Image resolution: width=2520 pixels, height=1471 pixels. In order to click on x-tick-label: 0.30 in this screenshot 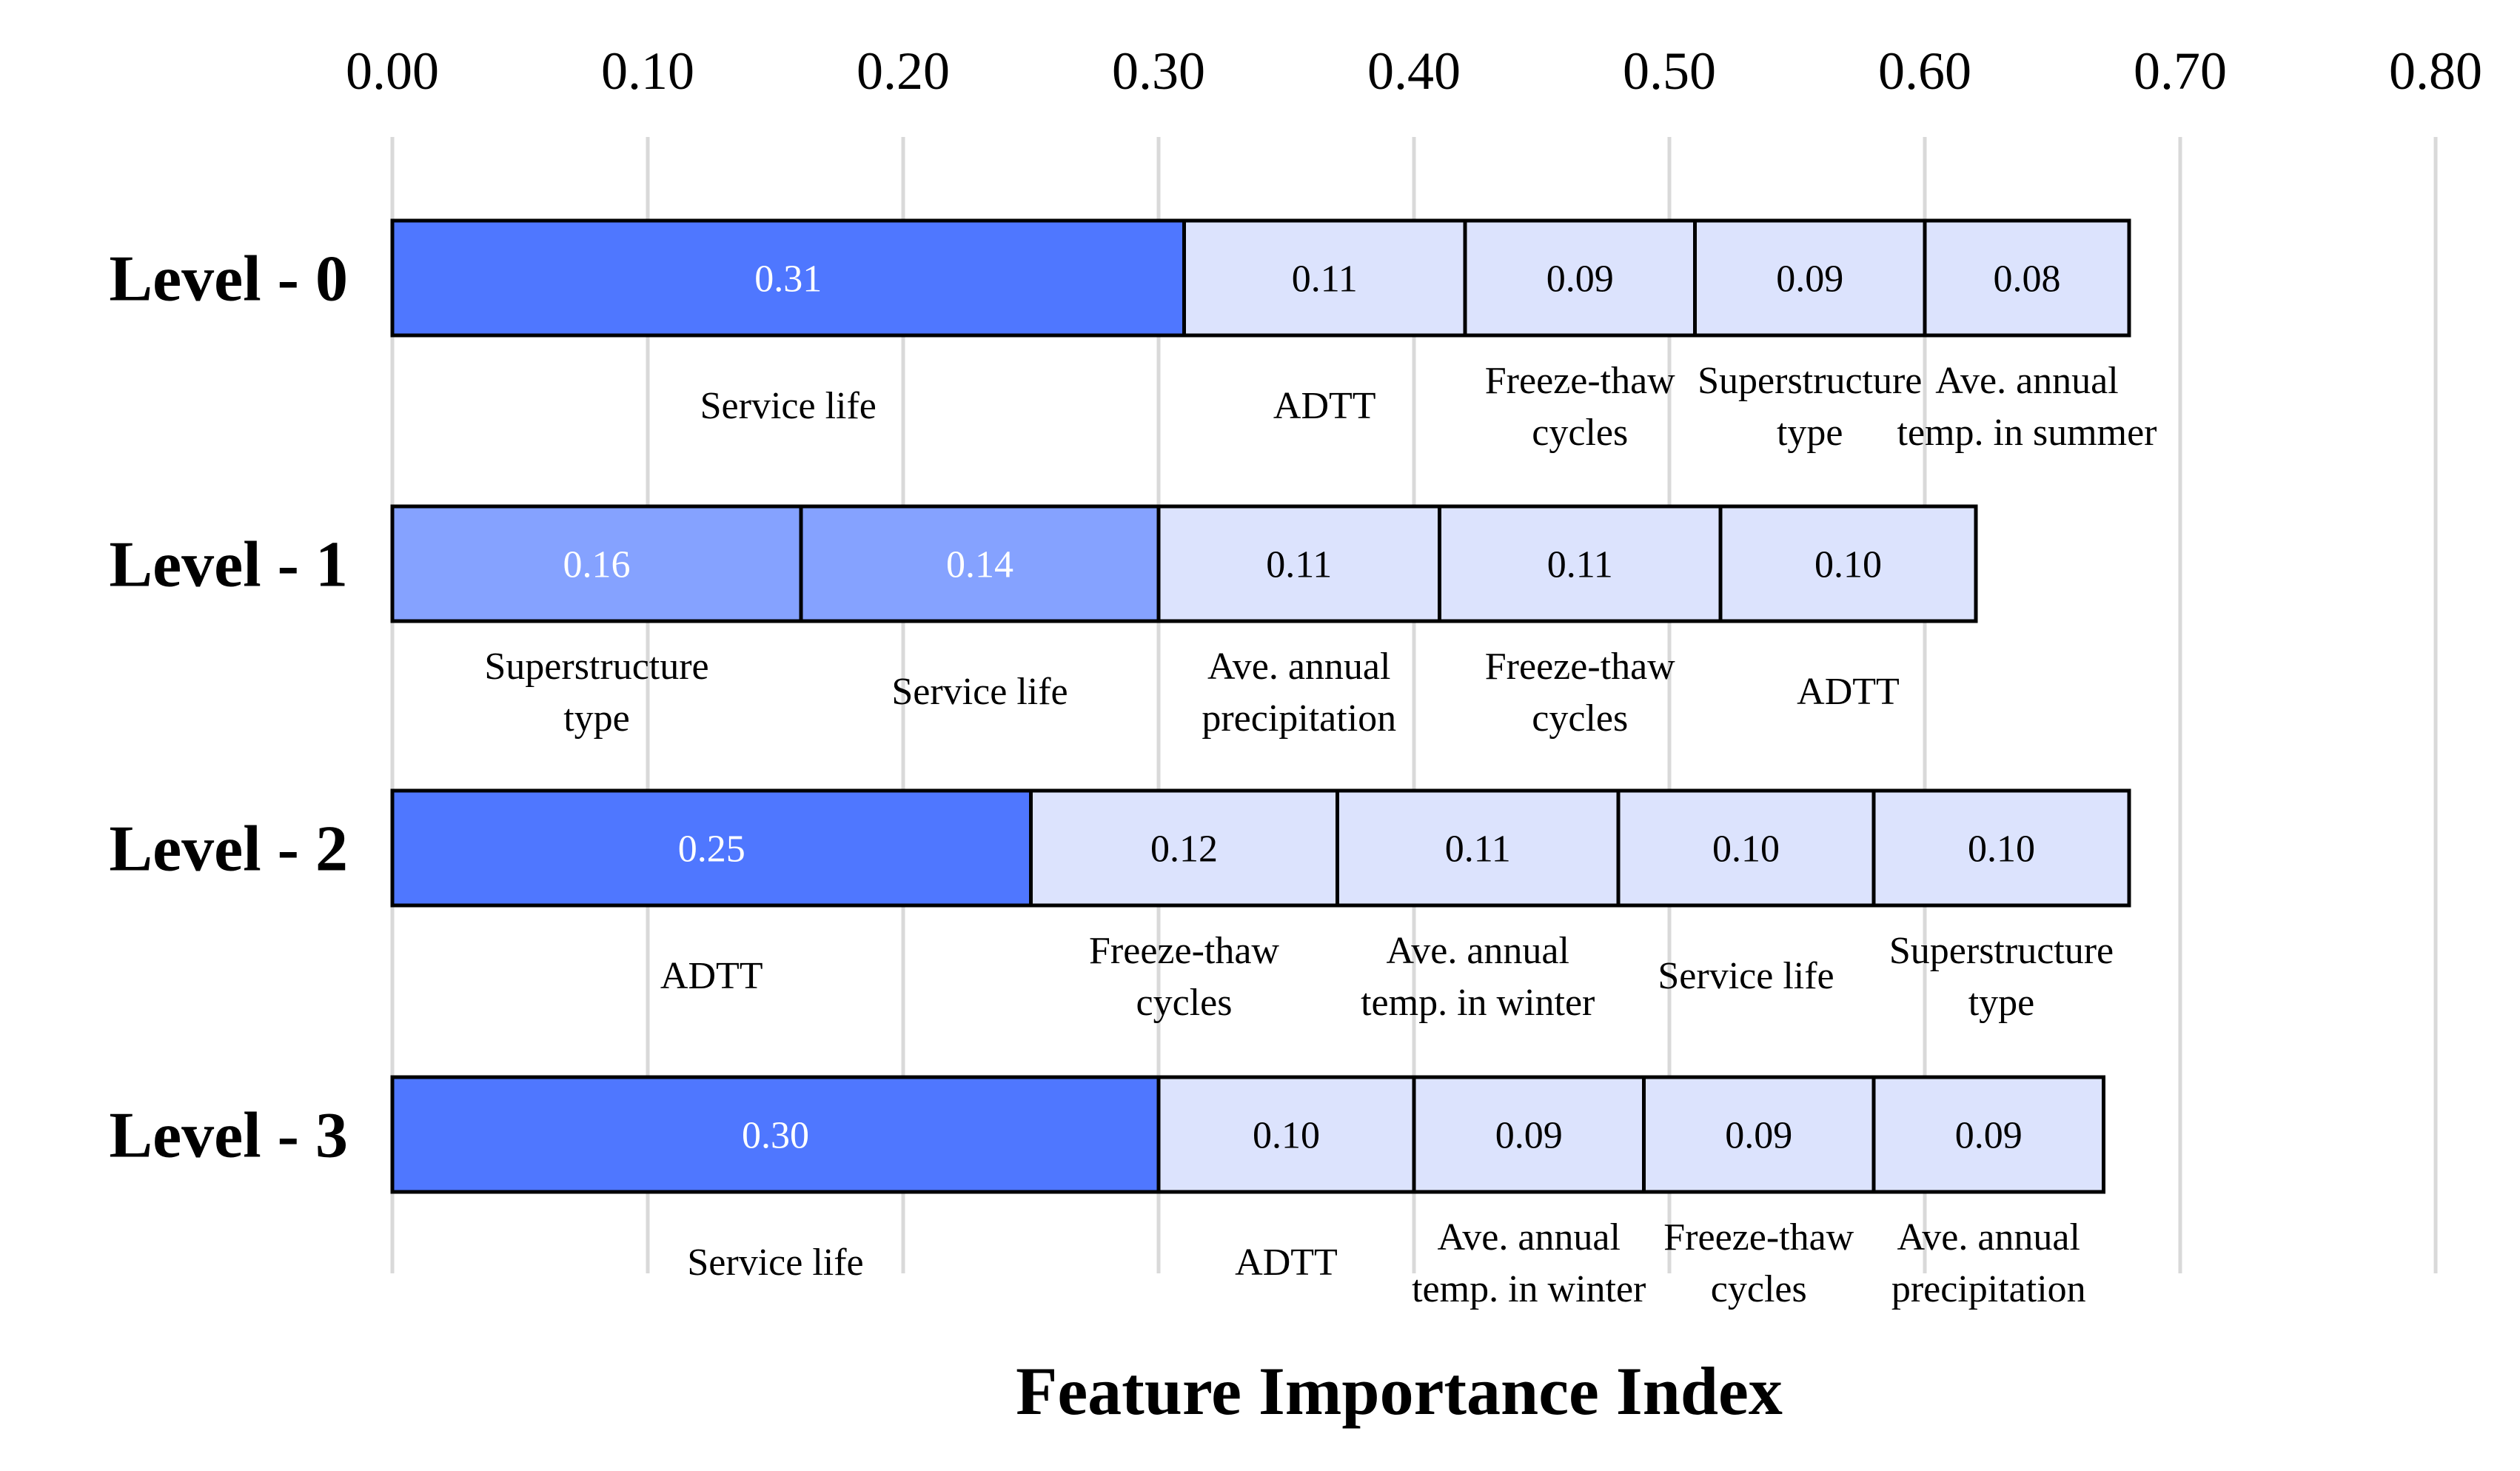, I will do `click(1159, 71)`.